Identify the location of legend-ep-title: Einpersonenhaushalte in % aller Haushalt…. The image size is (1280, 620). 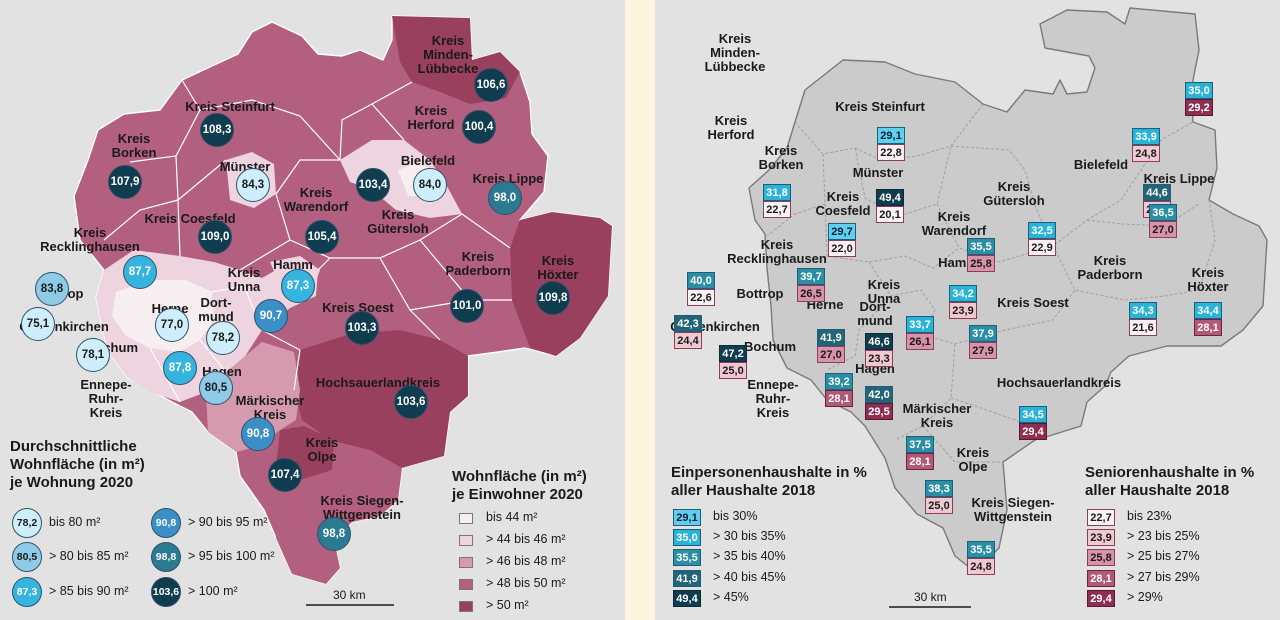
(769, 481).